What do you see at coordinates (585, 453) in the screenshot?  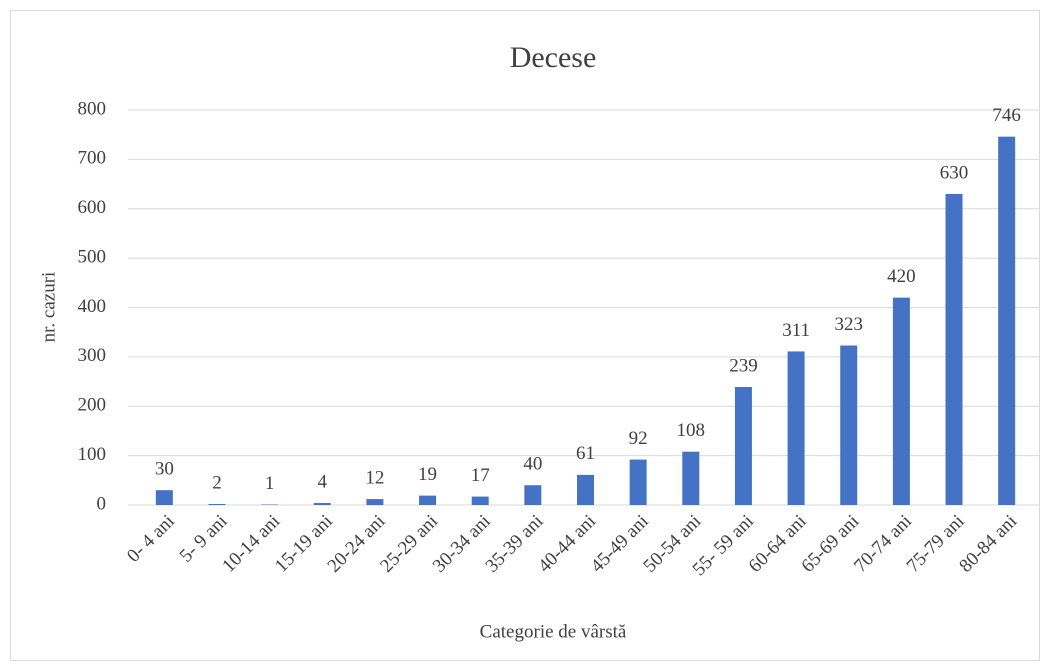 I see `data-label: 61` at bounding box center [585, 453].